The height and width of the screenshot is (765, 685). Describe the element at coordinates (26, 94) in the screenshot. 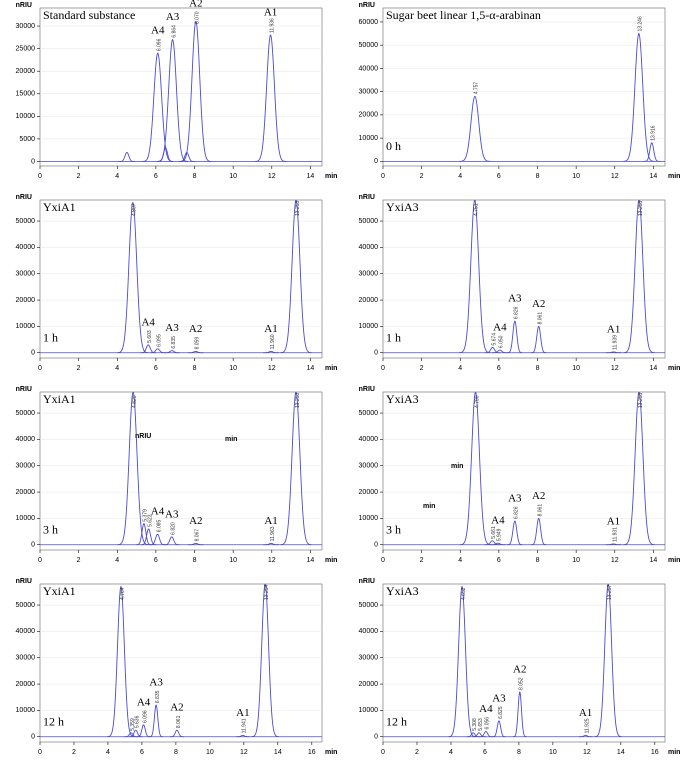

I see `y-tick-label: 15000` at that location.